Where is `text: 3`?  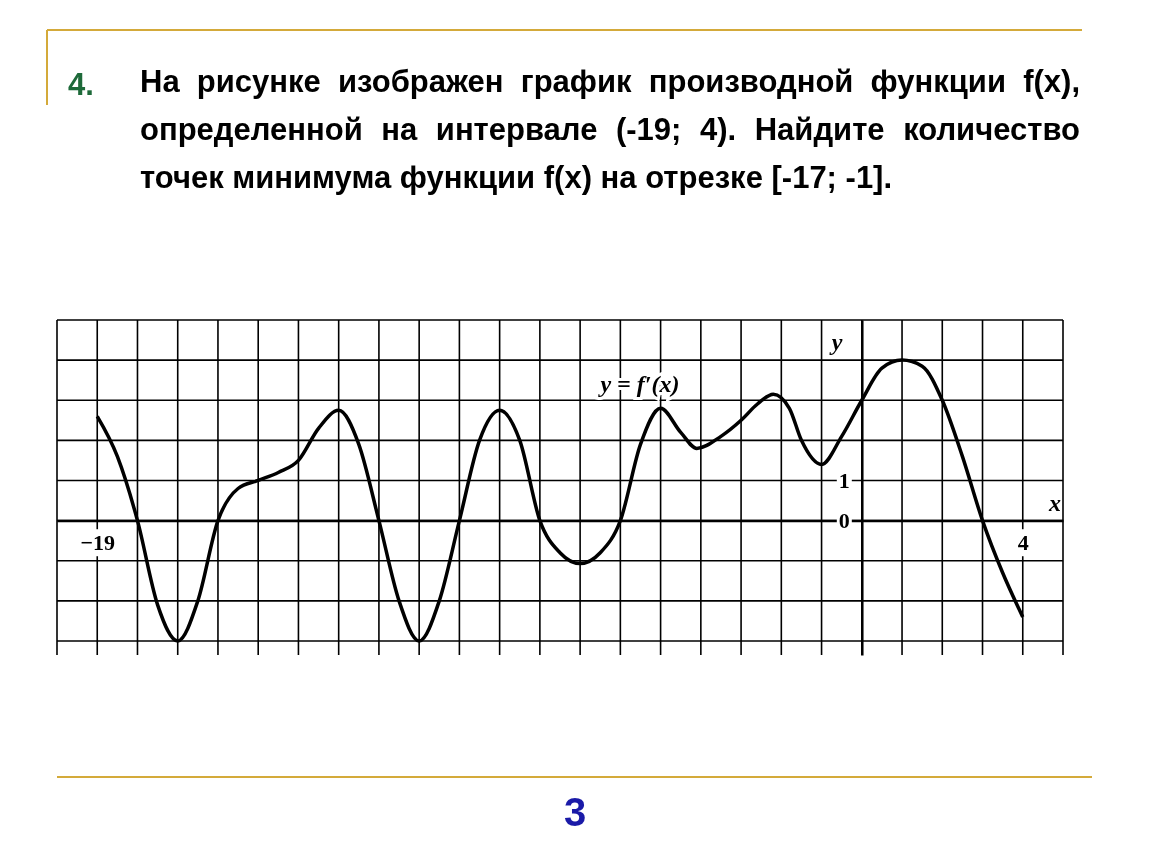 text: 3 is located at coordinates (575, 812).